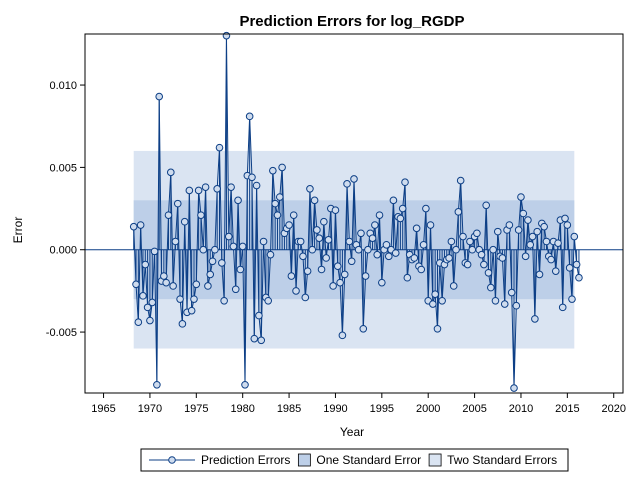 The width and height of the screenshot is (640, 480). What do you see at coordinates (567, 409) in the screenshot?
I see `x-tick-label: 2015` at bounding box center [567, 409].